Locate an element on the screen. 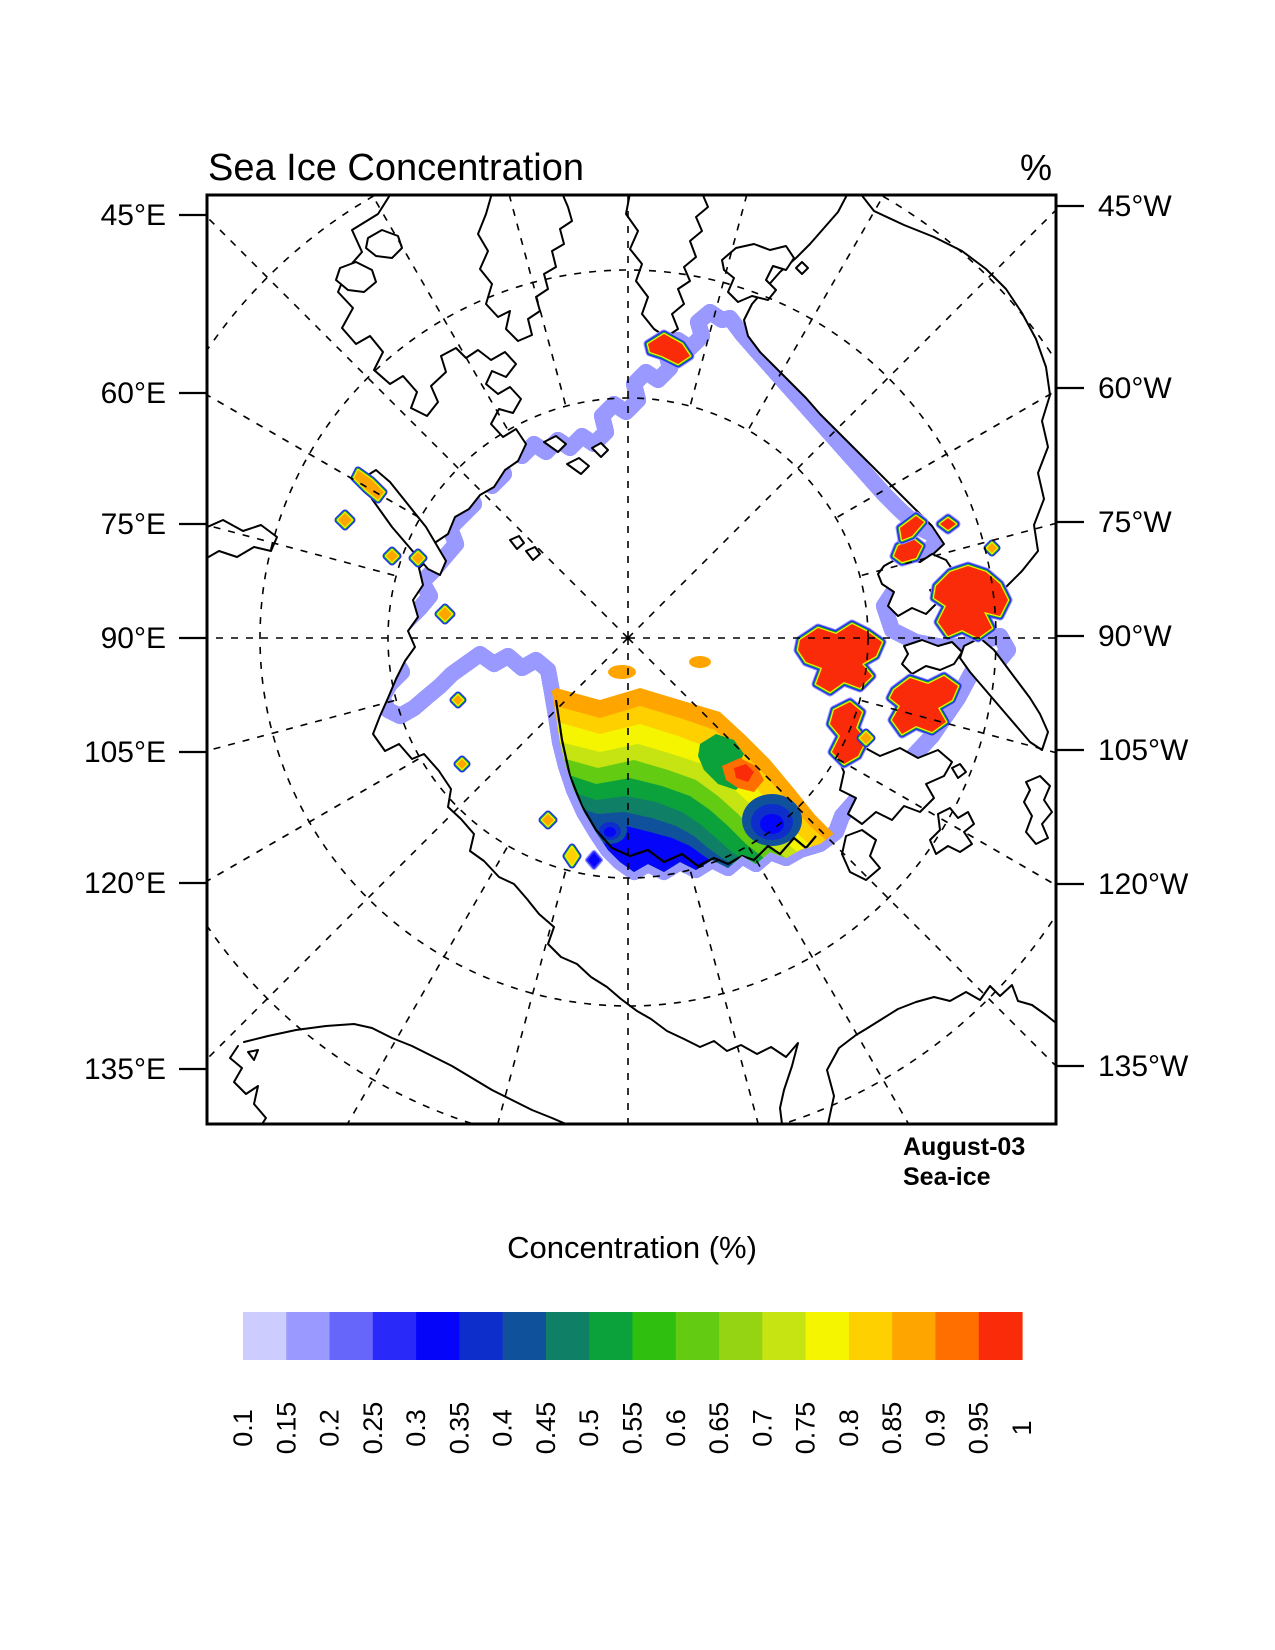 Image resolution: width=1275 pixels, height=1650 pixels. colorbar-tick-label: 0.9 is located at coordinates (935, 1428).